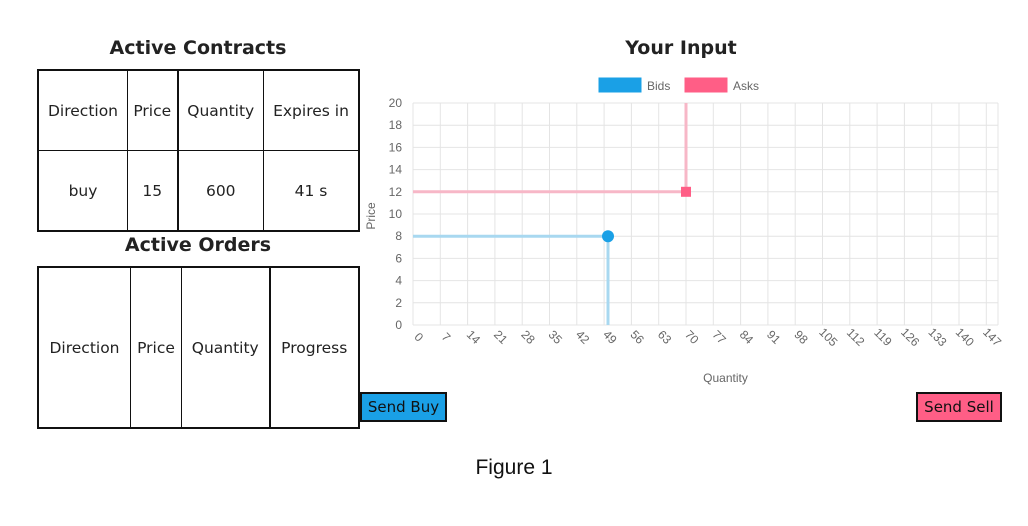 This screenshot has width=1028, height=526. I want to click on x-tick-label: 63, so click(665, 337).